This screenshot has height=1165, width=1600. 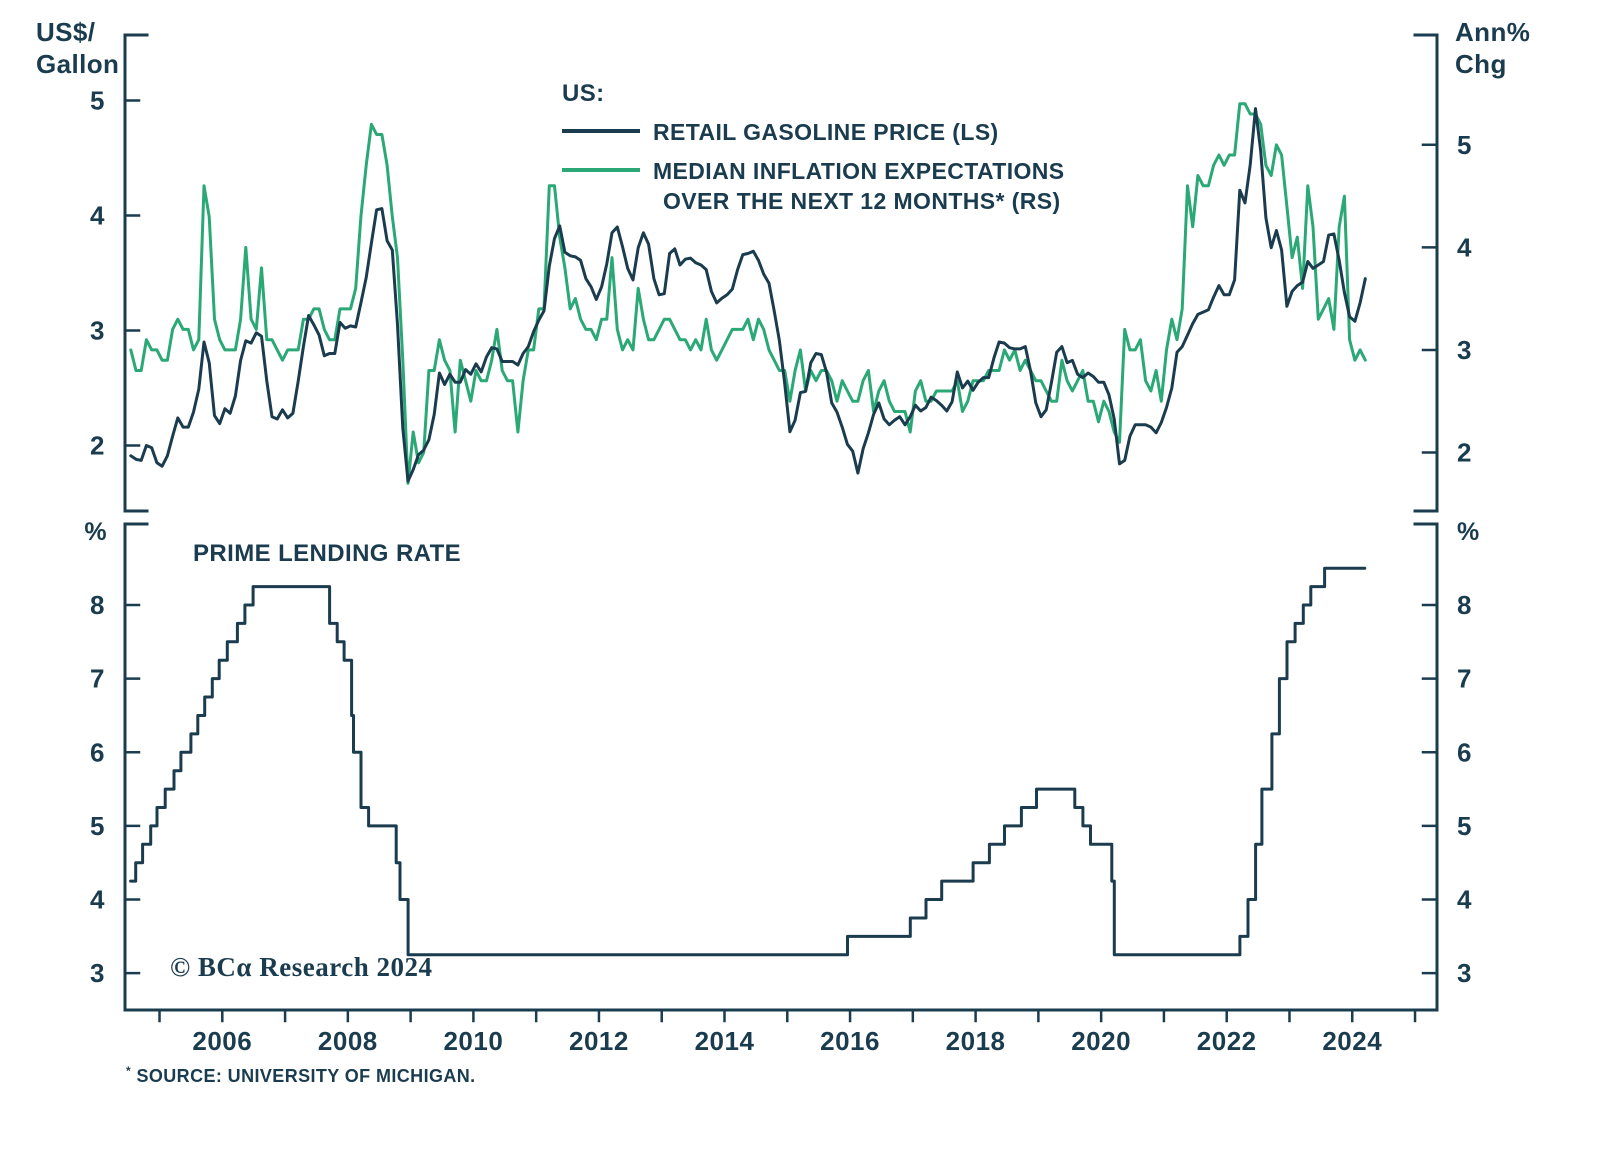 I want to click on legend-label-expectations-line2: OVER THE NEXT 12 MONTHS* (RS), so click(x=862, y=201).